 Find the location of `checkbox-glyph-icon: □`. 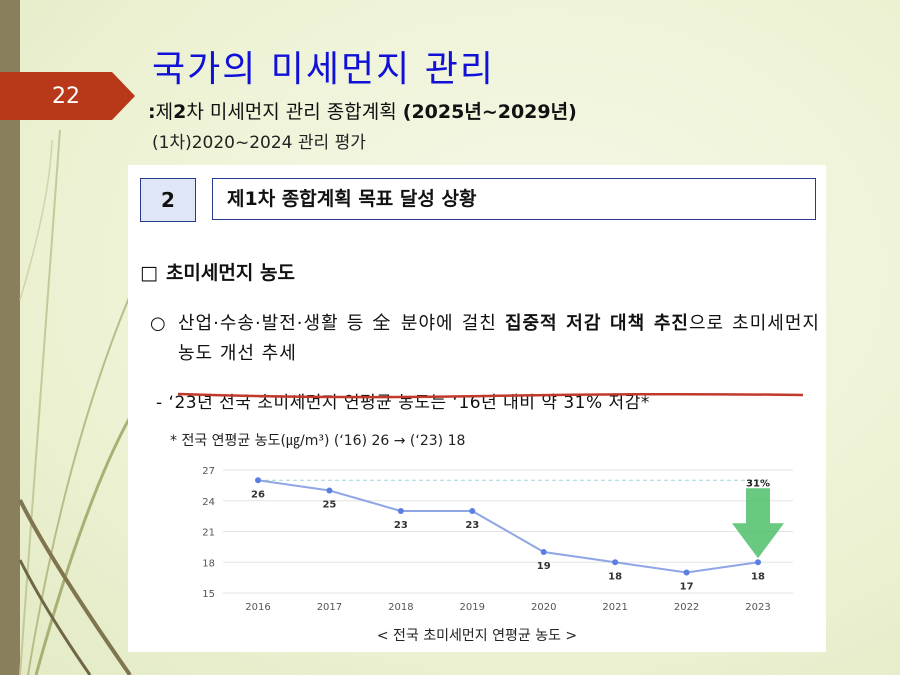

checkbox-glyph-icon: □ is located at coordinates (149, 273).